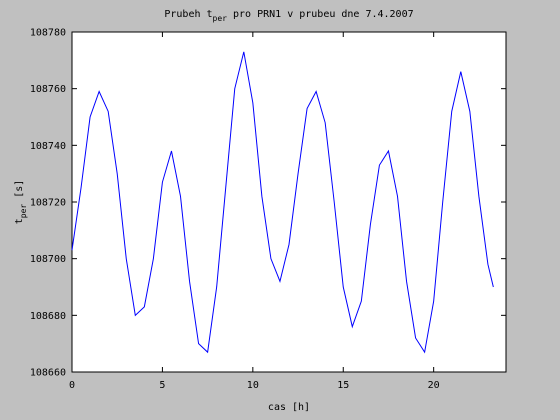  Describe the element at coordinates (72, 385) in the screenshot. I see `x-tick-label: 0` at that location.